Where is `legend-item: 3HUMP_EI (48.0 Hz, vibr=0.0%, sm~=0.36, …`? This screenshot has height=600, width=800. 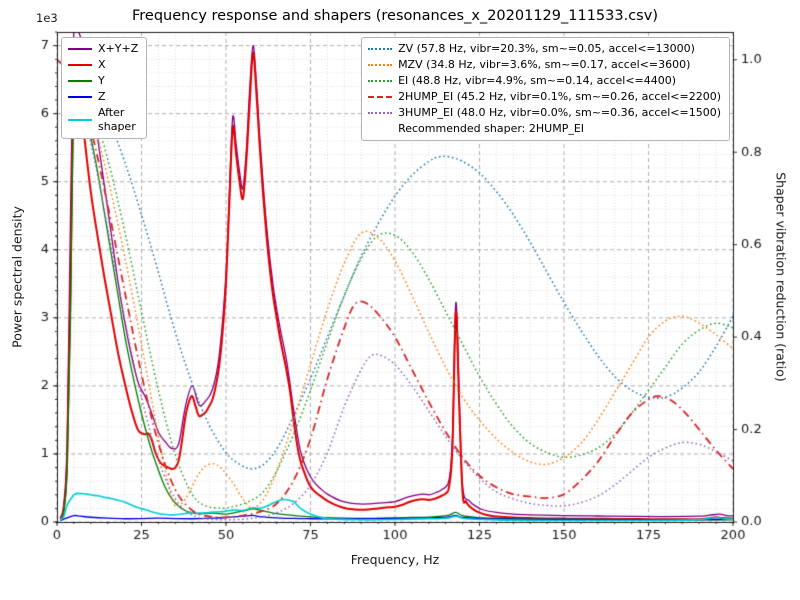 legend-item: 3HUMP_EI (48.0 Hz, vibr=0.0%, sm~=0.36, … is located at coordinates (544, 113).